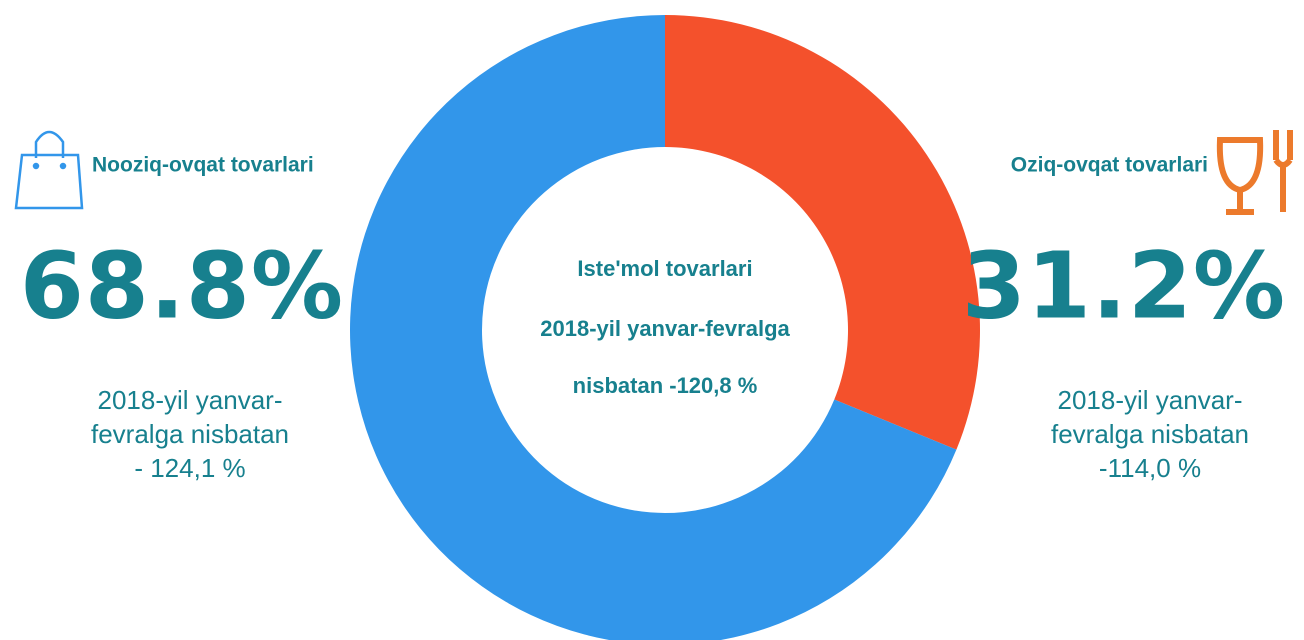 This screenshot has height=640, width=1304. Describe the element at coordinates (665, 385) in the screenshot. I see `center-text: nisbatan -120,8 %` at that location.